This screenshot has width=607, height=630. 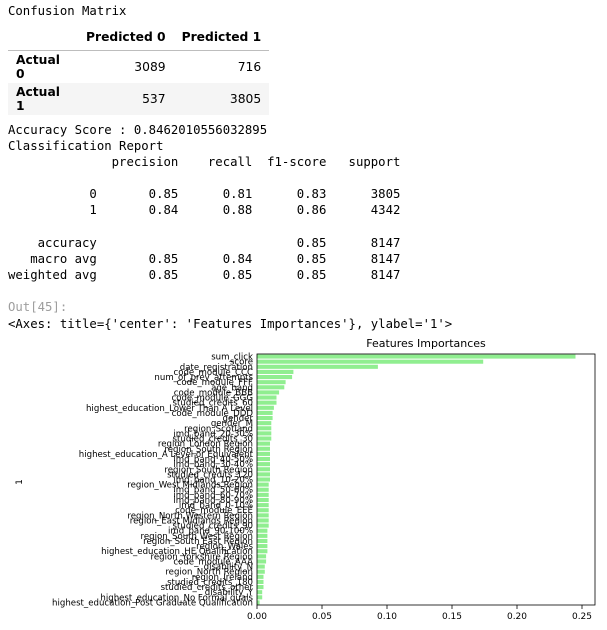 I want to click on table-header-row: Predicted 0 Predicted 1, so click(x=139, y=37).